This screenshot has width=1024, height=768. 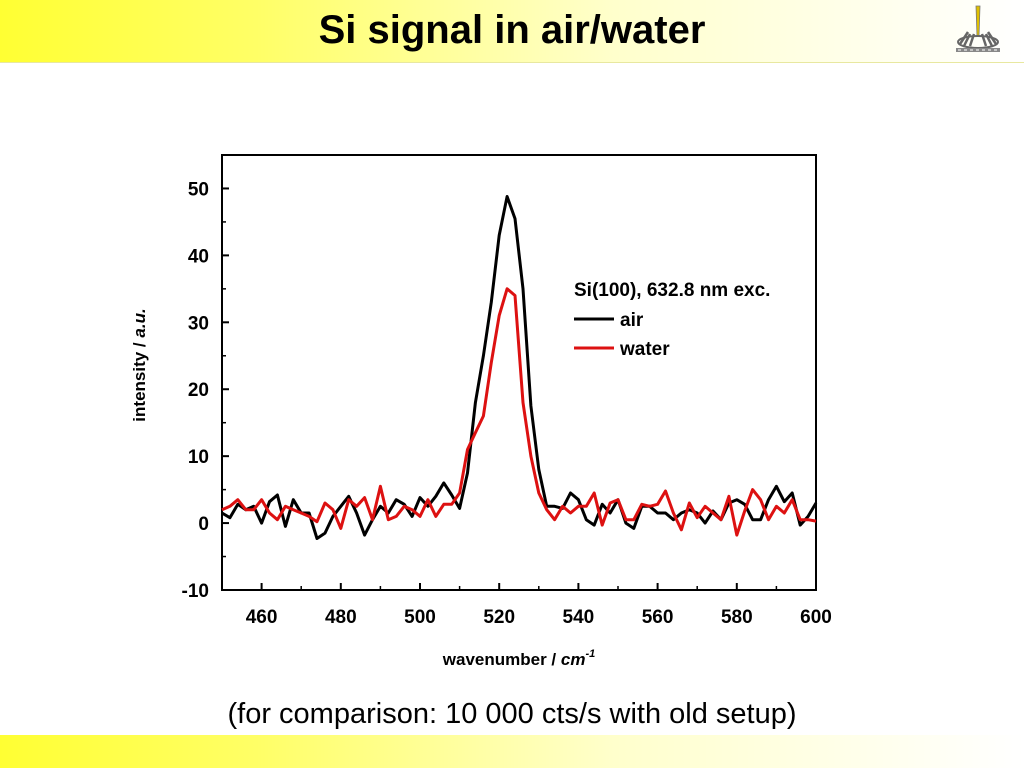 What do you see at coordinates (420, 617) in the screenshot?
I see `x-tick-label: 500` at bounding box center [420, 617].